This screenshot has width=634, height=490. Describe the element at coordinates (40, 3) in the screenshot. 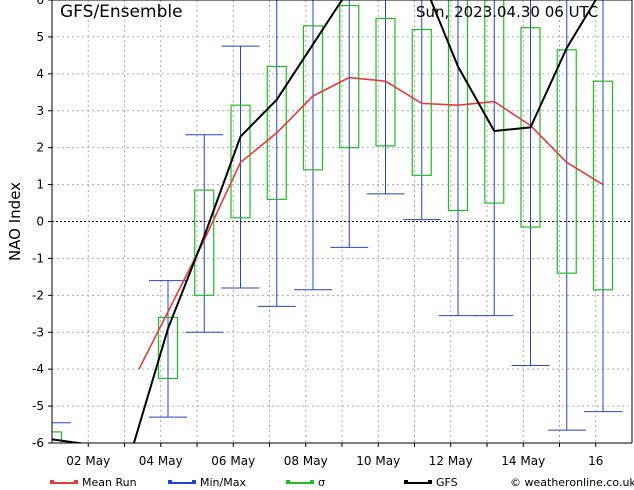

I see `y-tick-label: 6` at that location.